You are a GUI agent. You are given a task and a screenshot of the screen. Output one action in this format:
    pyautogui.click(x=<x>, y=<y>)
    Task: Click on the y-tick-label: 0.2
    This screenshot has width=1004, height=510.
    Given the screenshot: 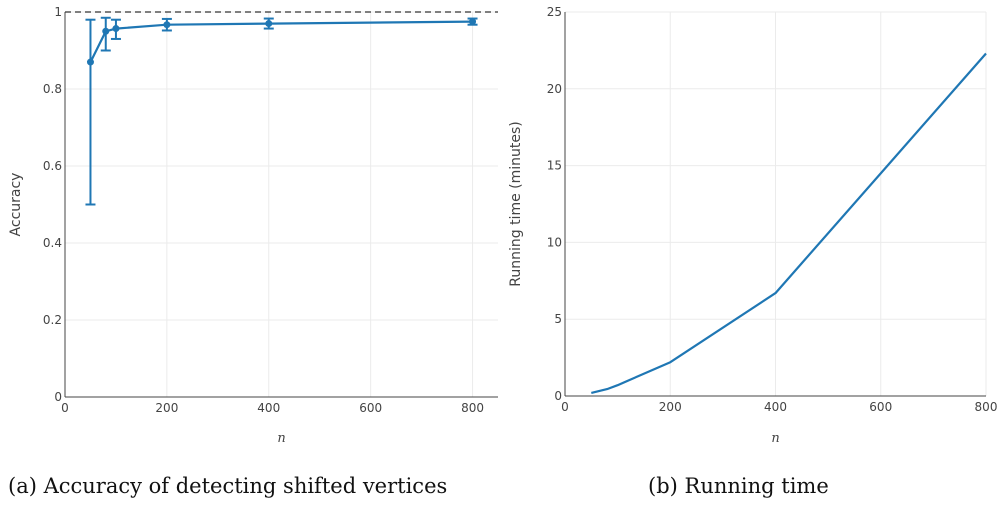 What is the action you would take?
    pyautogui.click(x=52, y=320)
    